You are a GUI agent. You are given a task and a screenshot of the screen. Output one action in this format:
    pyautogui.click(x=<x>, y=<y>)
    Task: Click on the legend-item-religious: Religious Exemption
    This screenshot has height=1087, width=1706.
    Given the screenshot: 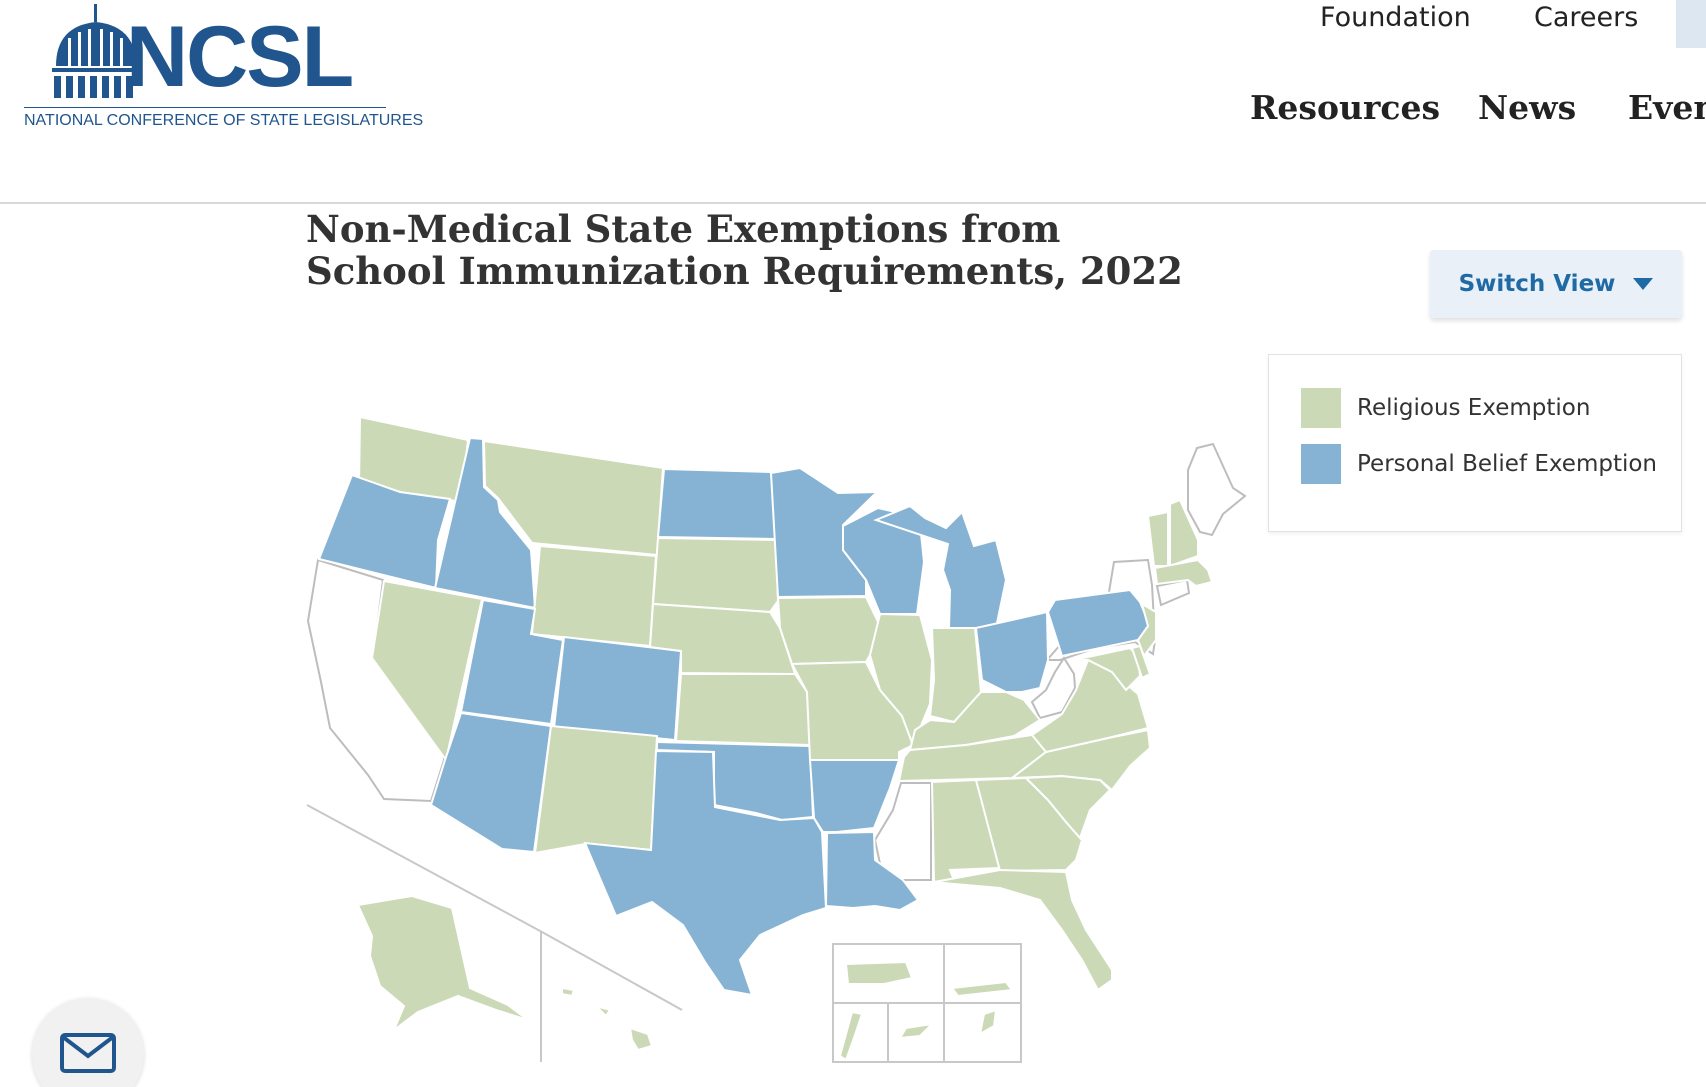 What is the action you would take?
    pyautogui.click(x=1445, y=408)
    